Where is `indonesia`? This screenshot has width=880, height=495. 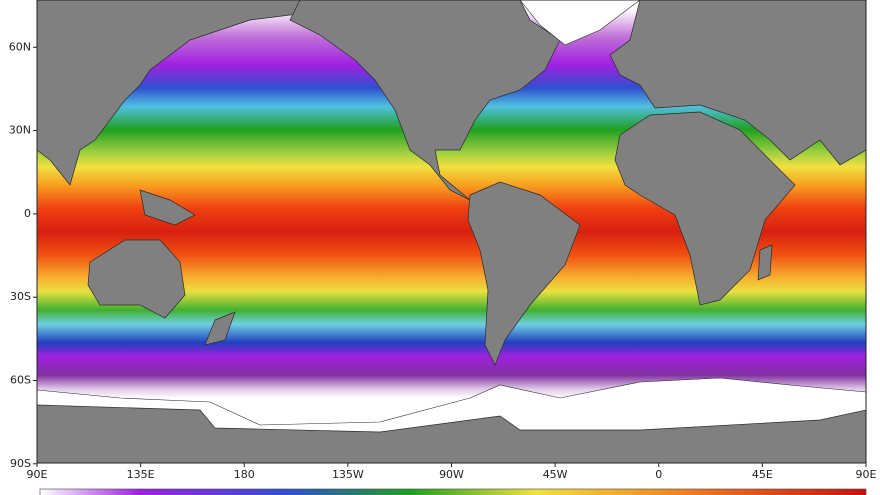
indonesia is located at coordinates (167, 207).